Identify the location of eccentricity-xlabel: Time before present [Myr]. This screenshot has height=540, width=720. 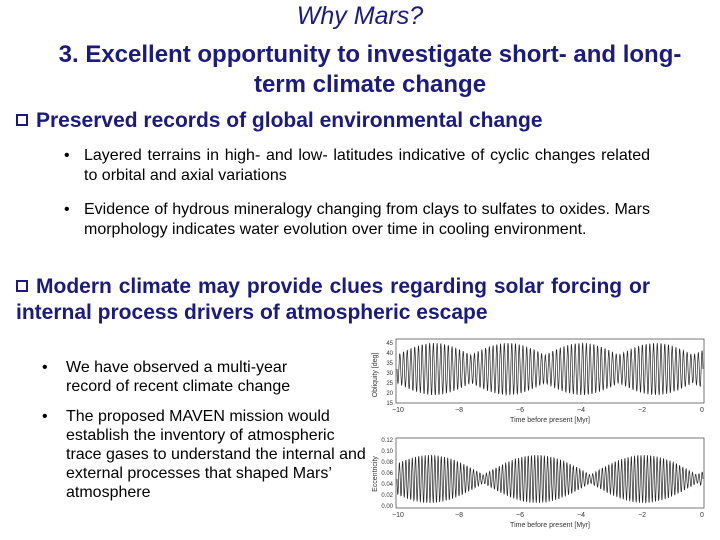
(550, 525).